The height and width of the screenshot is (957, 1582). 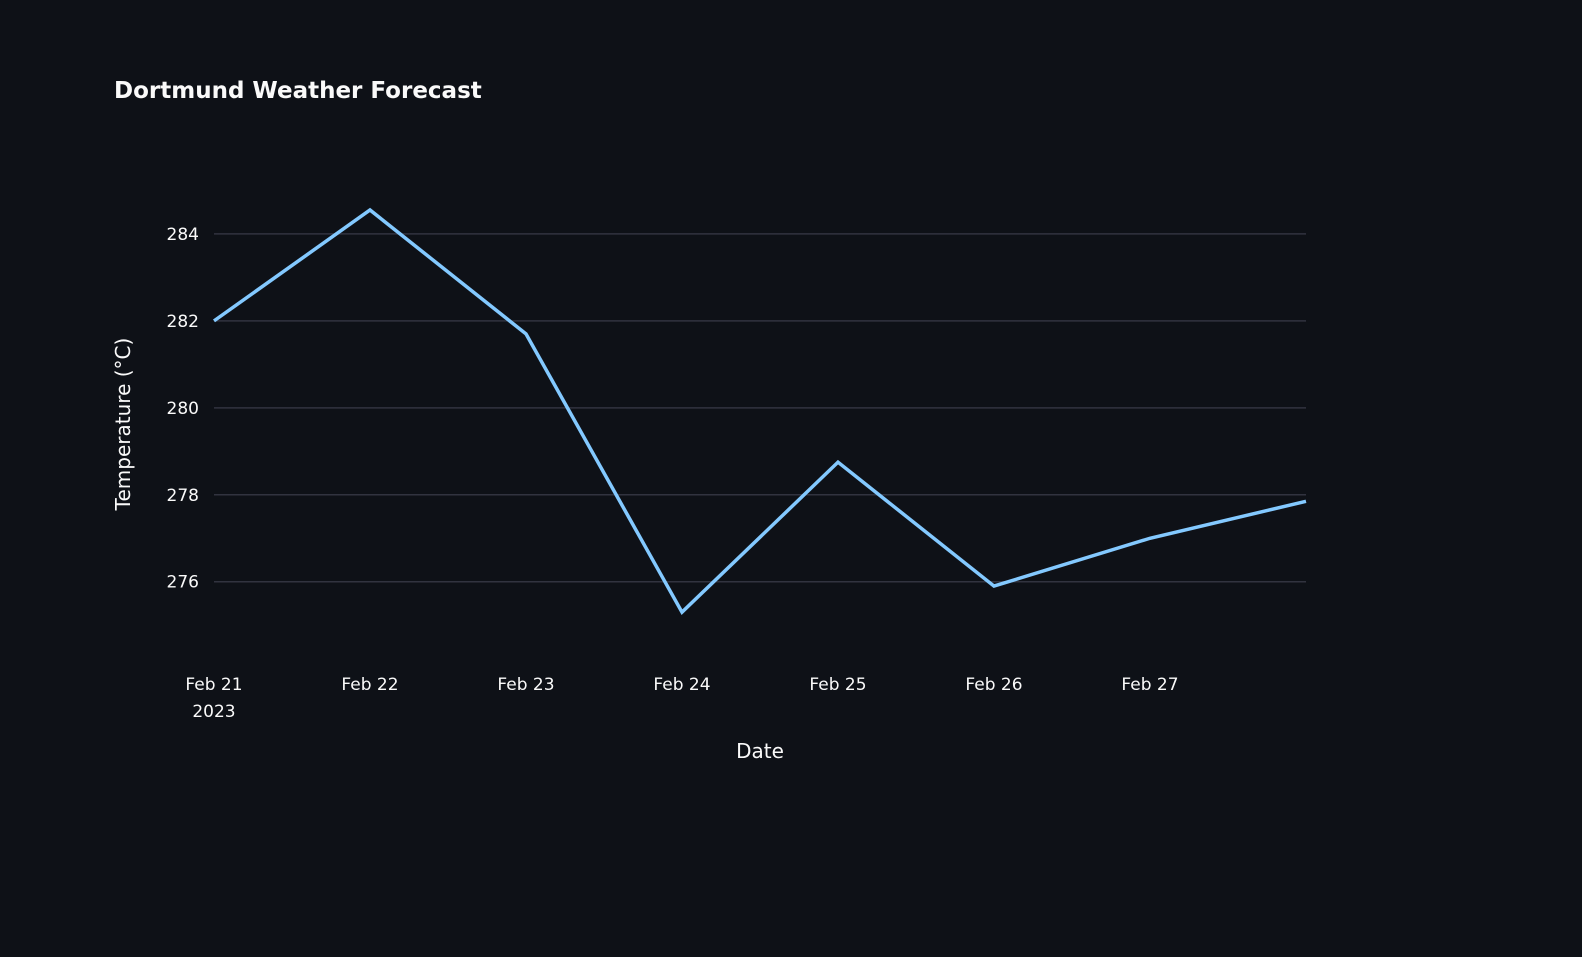 I want to click on y-tick-label: 280, so click(x=183, y=409).